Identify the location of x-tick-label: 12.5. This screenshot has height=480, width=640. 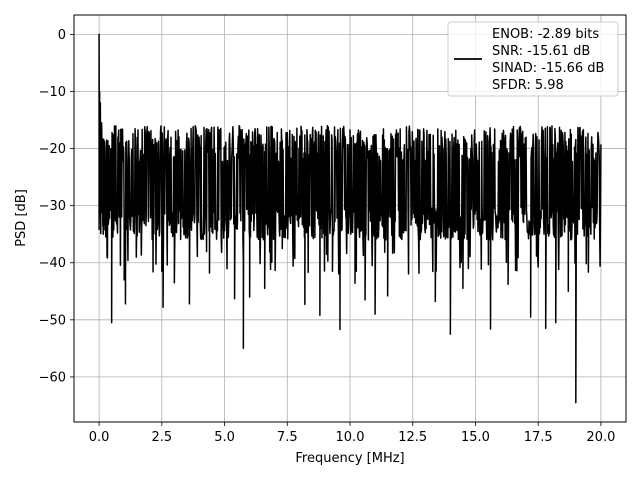
(412, 437).